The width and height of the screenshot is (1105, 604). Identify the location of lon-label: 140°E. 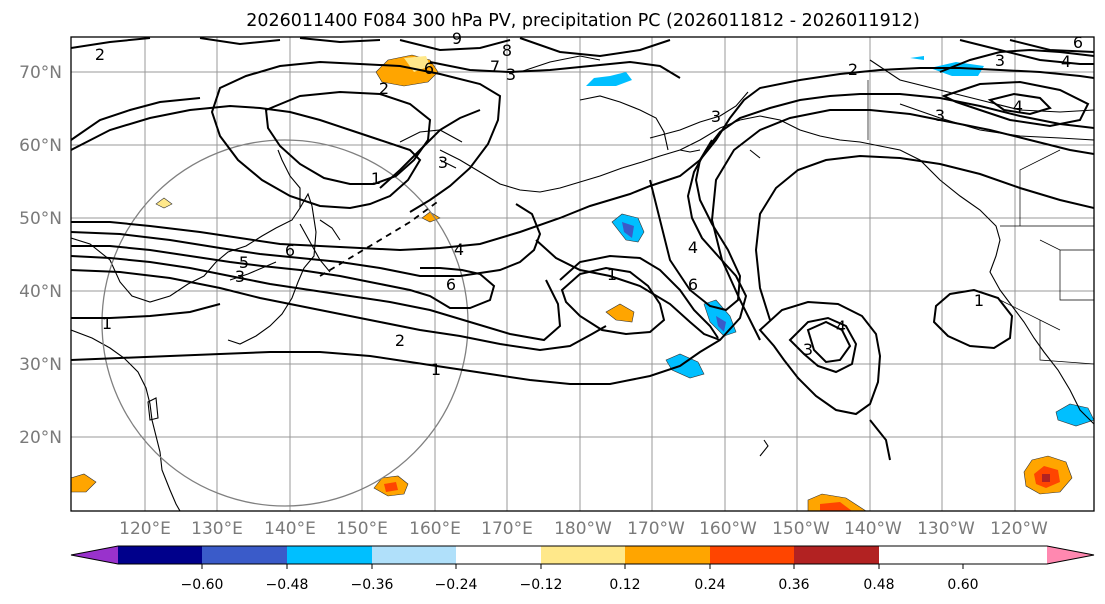
(290, 529).